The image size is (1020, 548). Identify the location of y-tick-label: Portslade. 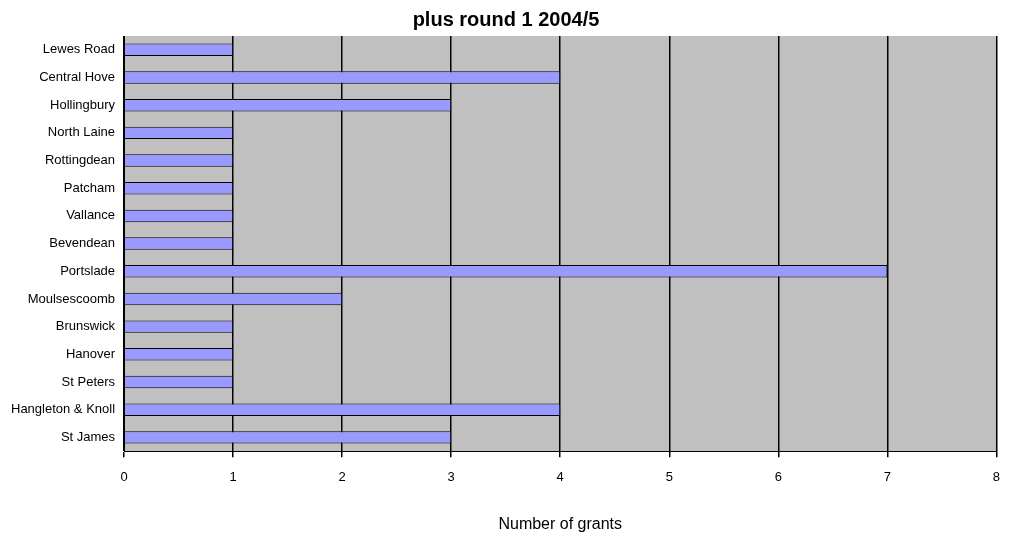
(88, 270).